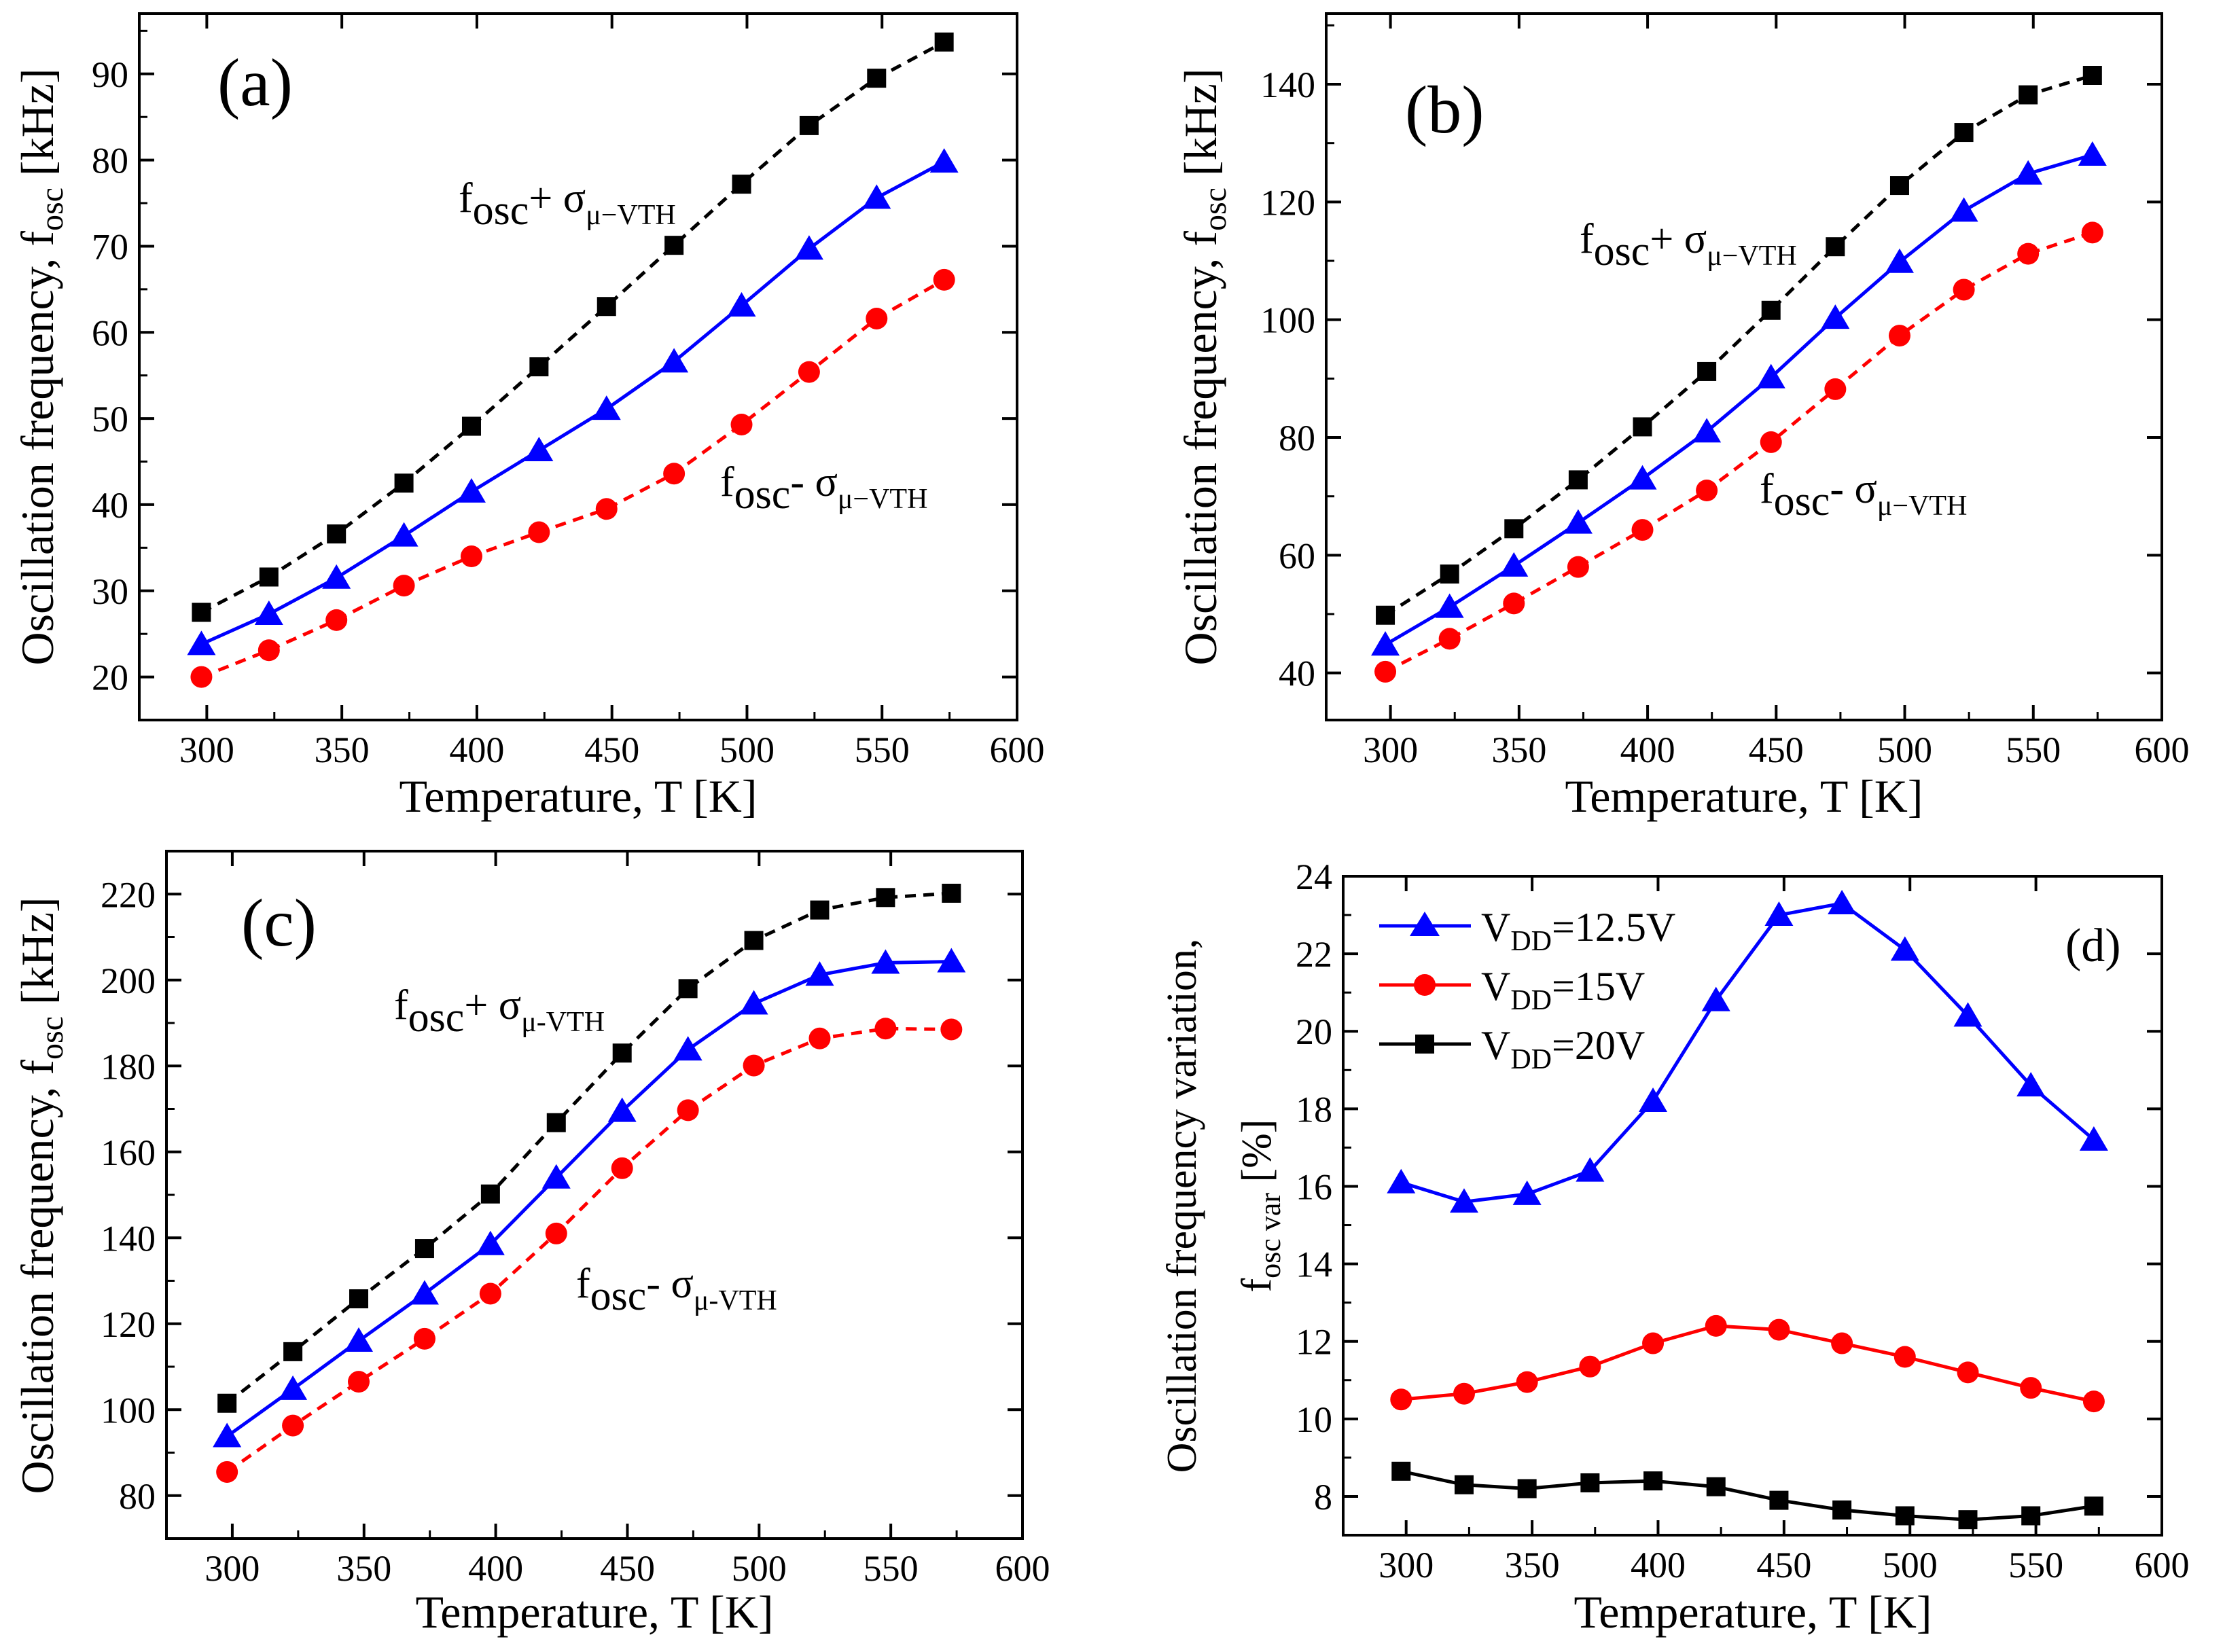 The image size is (2223, 1652). Describe the element at coordinates (1182, 1206) in the screenshot. I see `panel-d-ylabel: Oscillation frequency variation,` at that location.